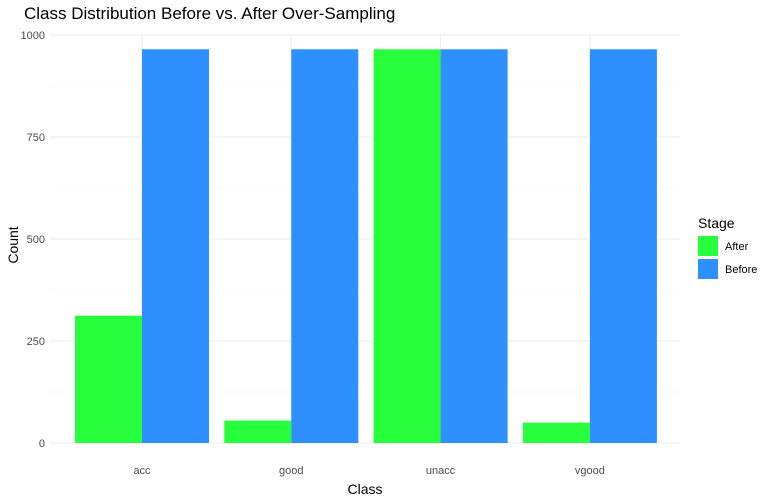 The width and height of the screenshot is (769, 503). I want to click on x-tick-label: vgood, so click(590, 471).